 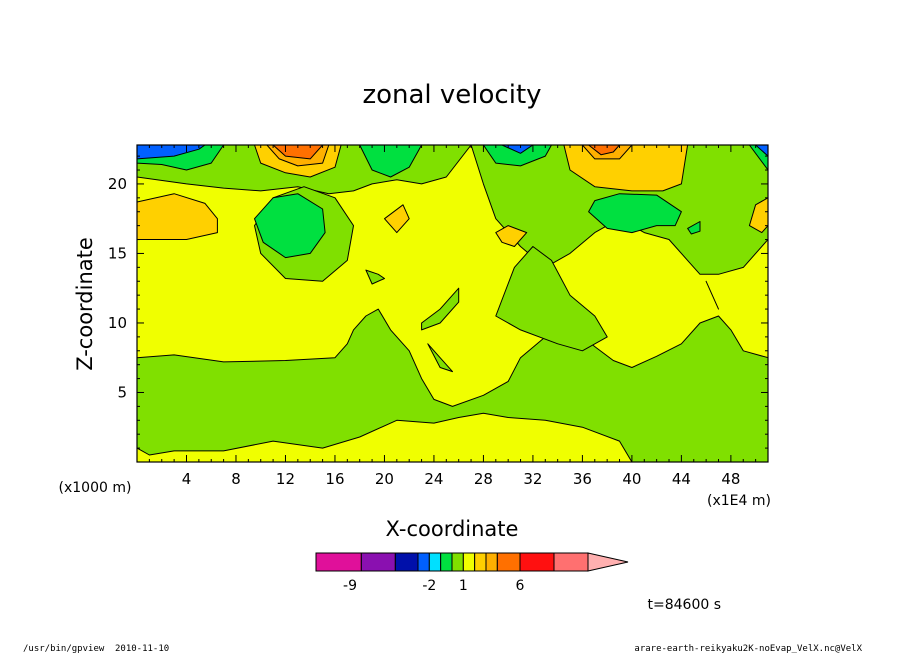 What do you see at coordinates (532, 479) in the screenshot?
I see `x-tick-label-7: 32` at bounding box center [532, 479].